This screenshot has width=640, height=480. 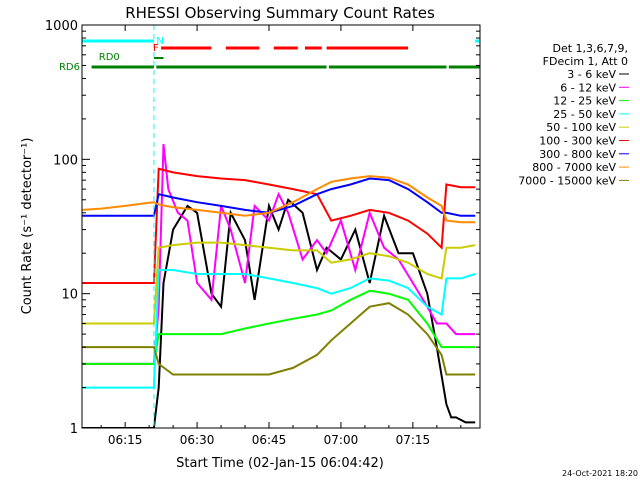 I want to click on y-axis-label: Count Rate (s⁻¹ detector⁻¹), so click(x=27, y=226).